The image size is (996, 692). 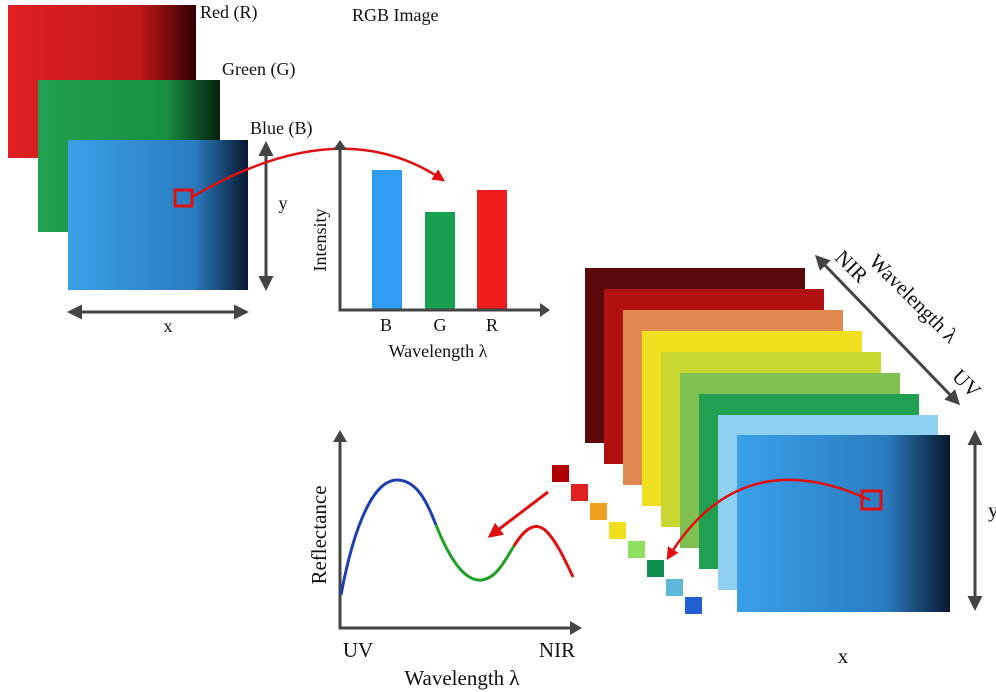 I want to click on wavelength-arrow, so click(x=887, y=330).